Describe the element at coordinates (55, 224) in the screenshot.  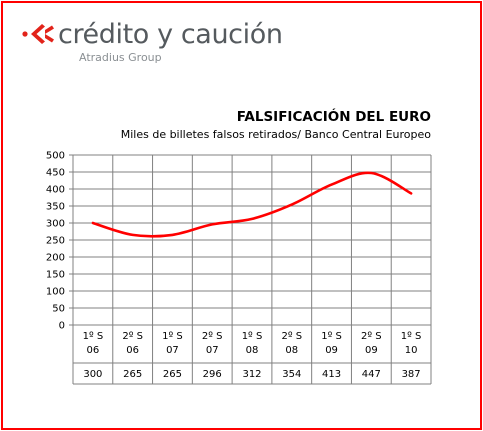
I see `y-tick-label: 300` at that location.